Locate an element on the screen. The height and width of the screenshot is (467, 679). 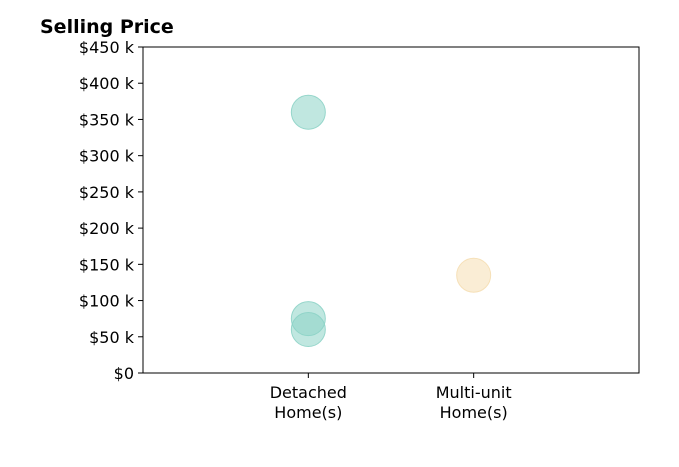
y-tick-label: $100 k is located at coordinates (107, 301).